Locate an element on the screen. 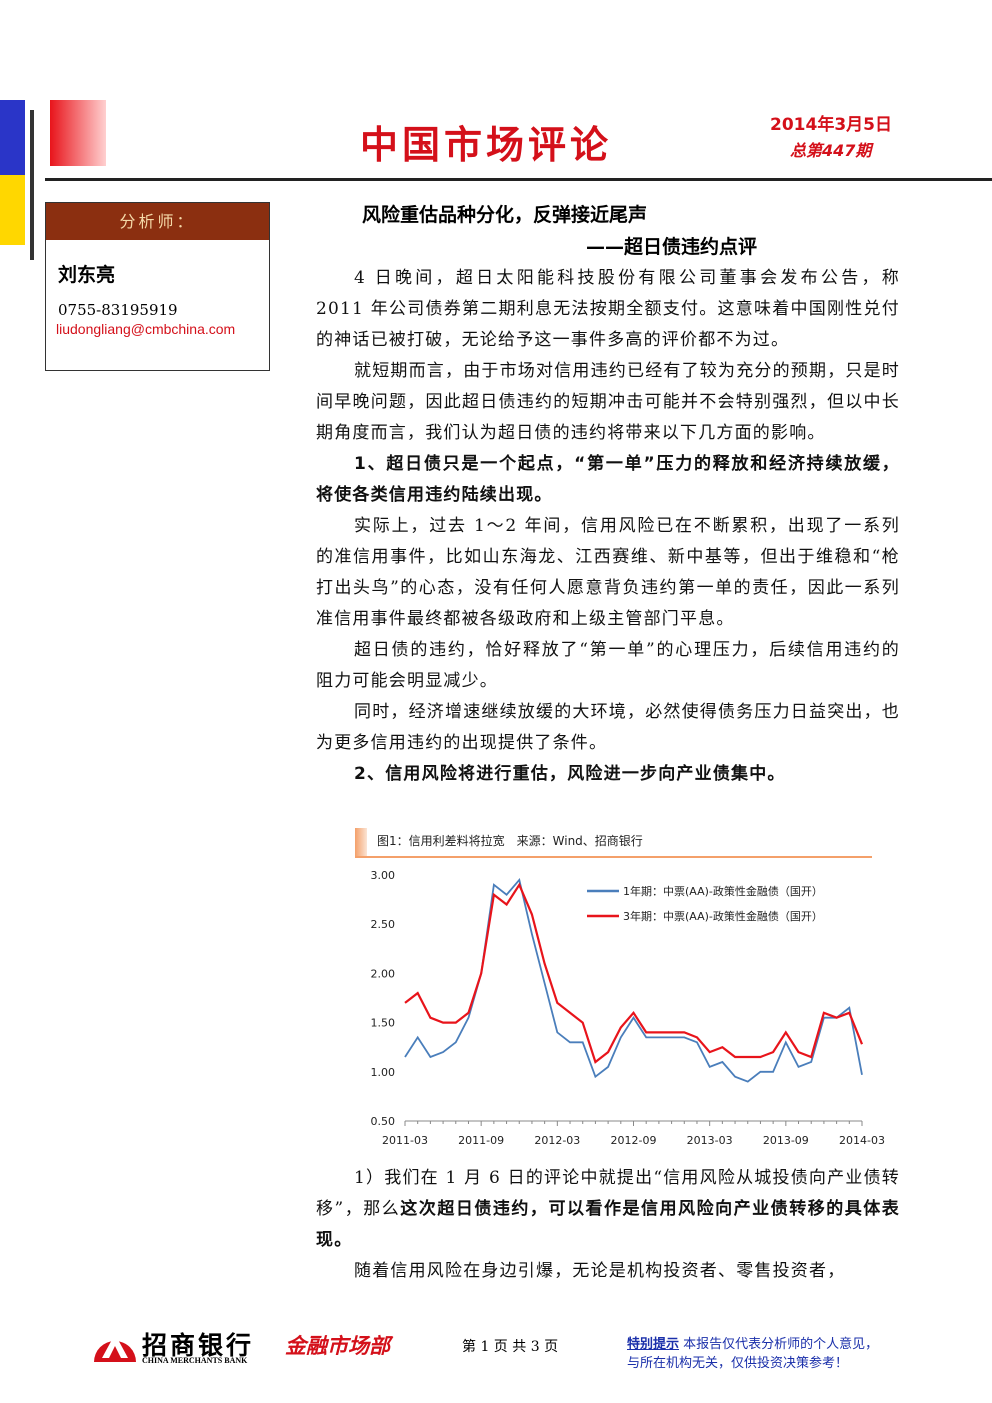  bank-name-en: CHINA MERCHANTS BANK is located at coordinates (195, 1360).